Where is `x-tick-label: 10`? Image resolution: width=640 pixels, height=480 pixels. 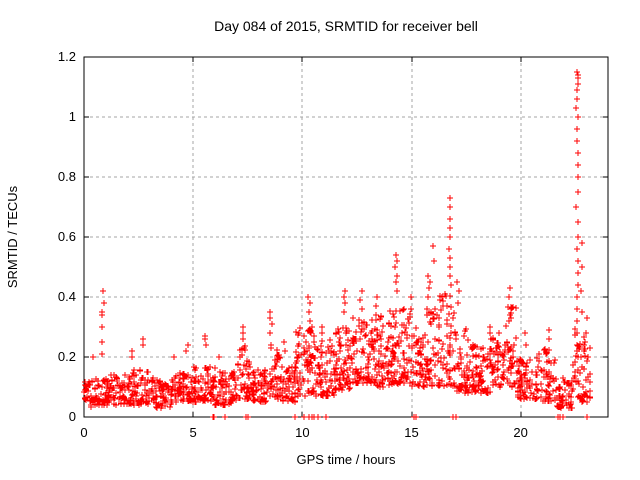 x-tick-label: 10 is located at coordinates (302, 432).